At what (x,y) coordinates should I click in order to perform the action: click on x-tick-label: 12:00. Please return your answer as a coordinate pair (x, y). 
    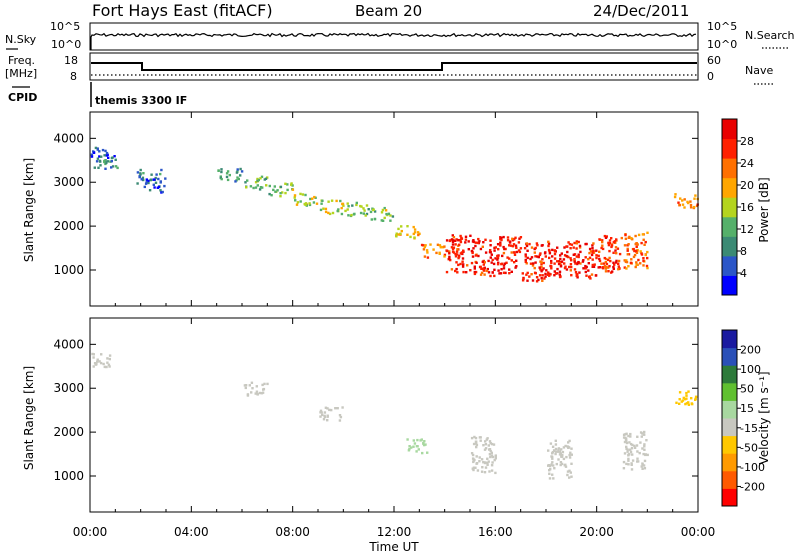
    Looking at the image, I should click on (394, 532).